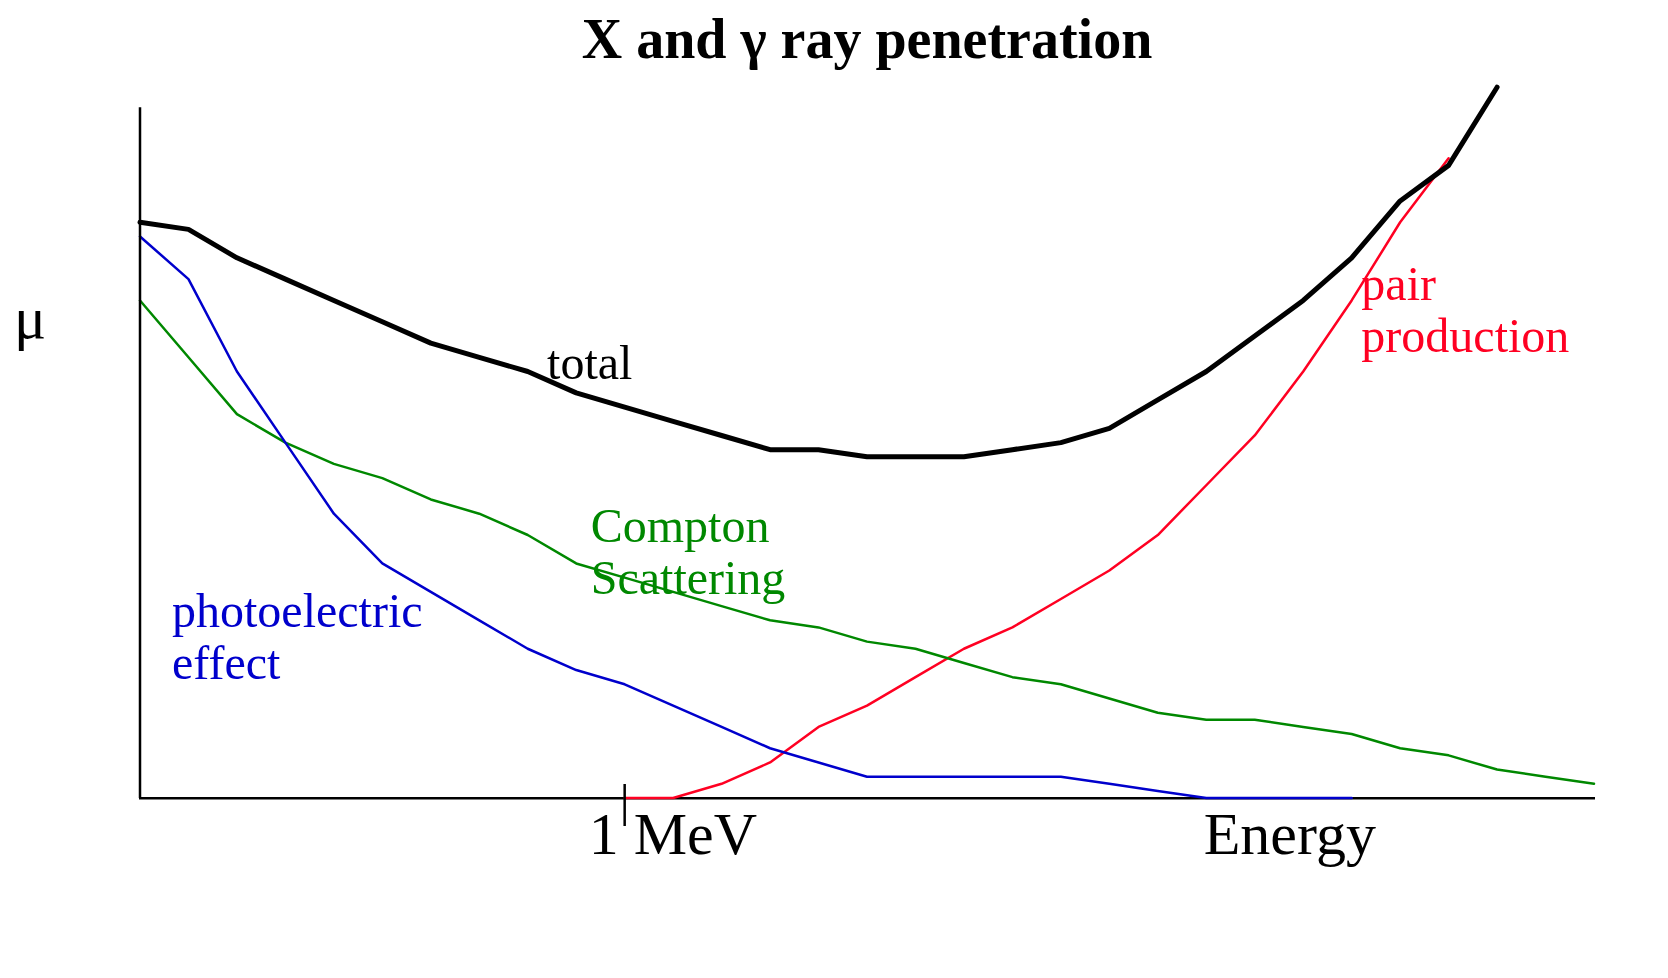 The height and width of the screenshot is (978, 1668). Describe the element at coordinates (30, 317) in the screenshot. I see `y-axis-title: μ` at that location.